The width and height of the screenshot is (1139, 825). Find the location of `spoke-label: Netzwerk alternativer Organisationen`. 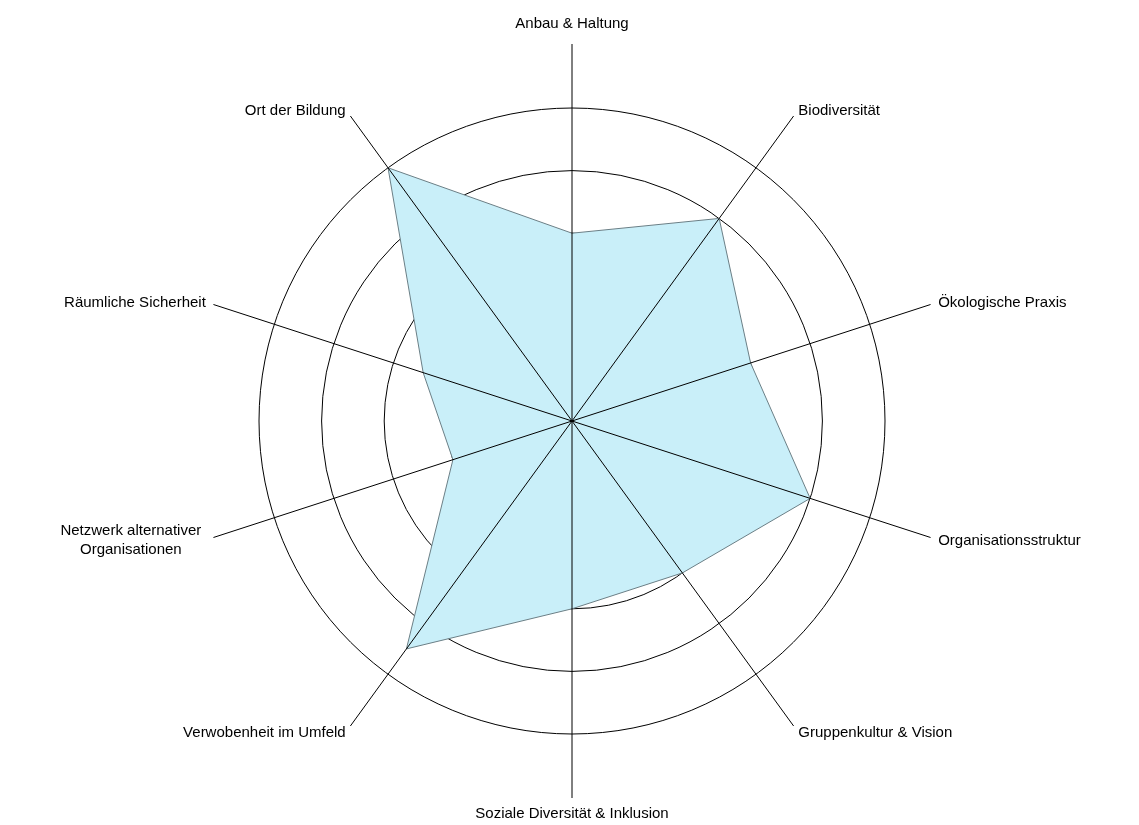

spoke-label: Netzwerk alternativer Organisationen is located at coordinates (131, 539).